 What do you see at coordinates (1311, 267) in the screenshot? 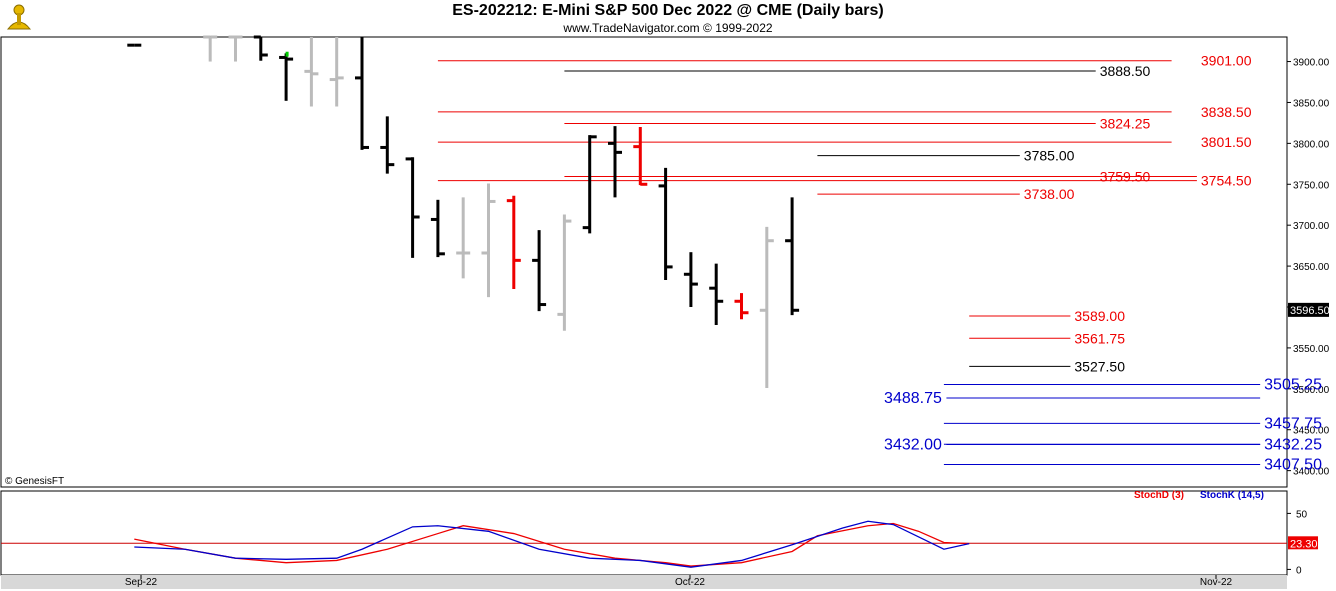
I see `price-tick-label: 3650.00` at bounding box center [1311, 267].